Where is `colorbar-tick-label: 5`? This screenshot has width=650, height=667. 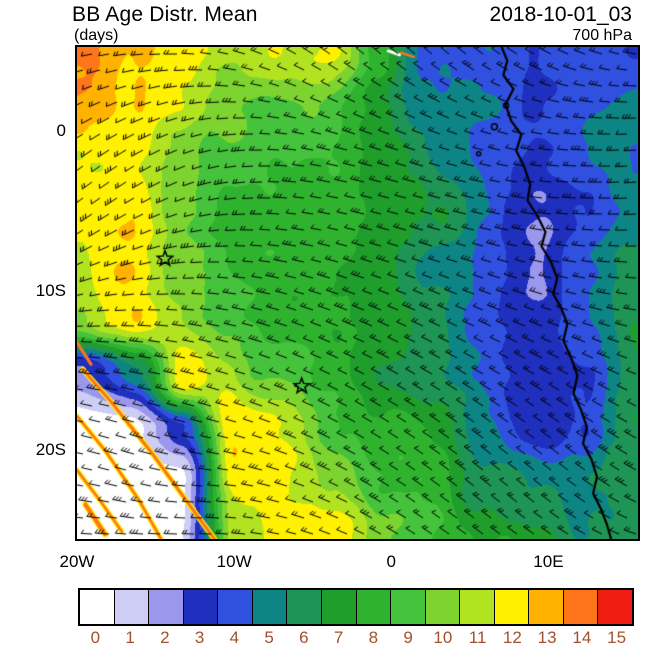 colorbar-tick-label: 5 is located at coordinates (269, 637).